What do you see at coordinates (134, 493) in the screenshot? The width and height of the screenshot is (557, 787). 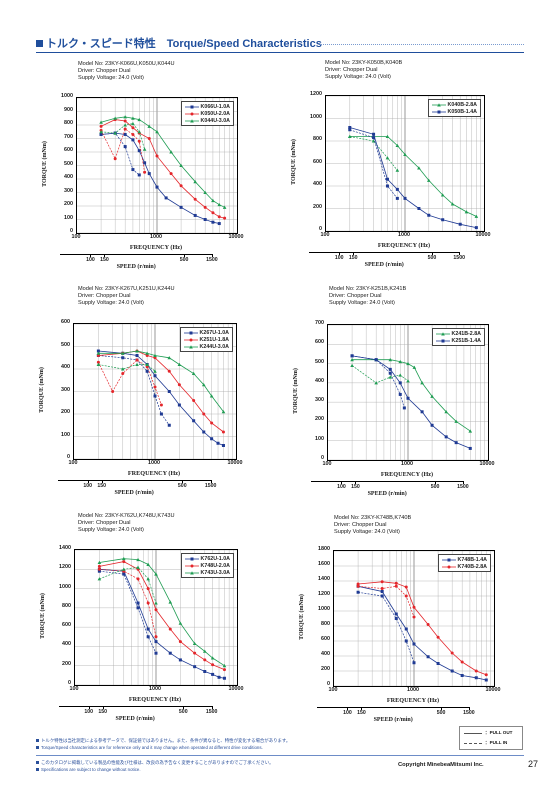 I see `panel-2-speed-axis-label: SPEED (r/min)` at bounding box center [134, 493].